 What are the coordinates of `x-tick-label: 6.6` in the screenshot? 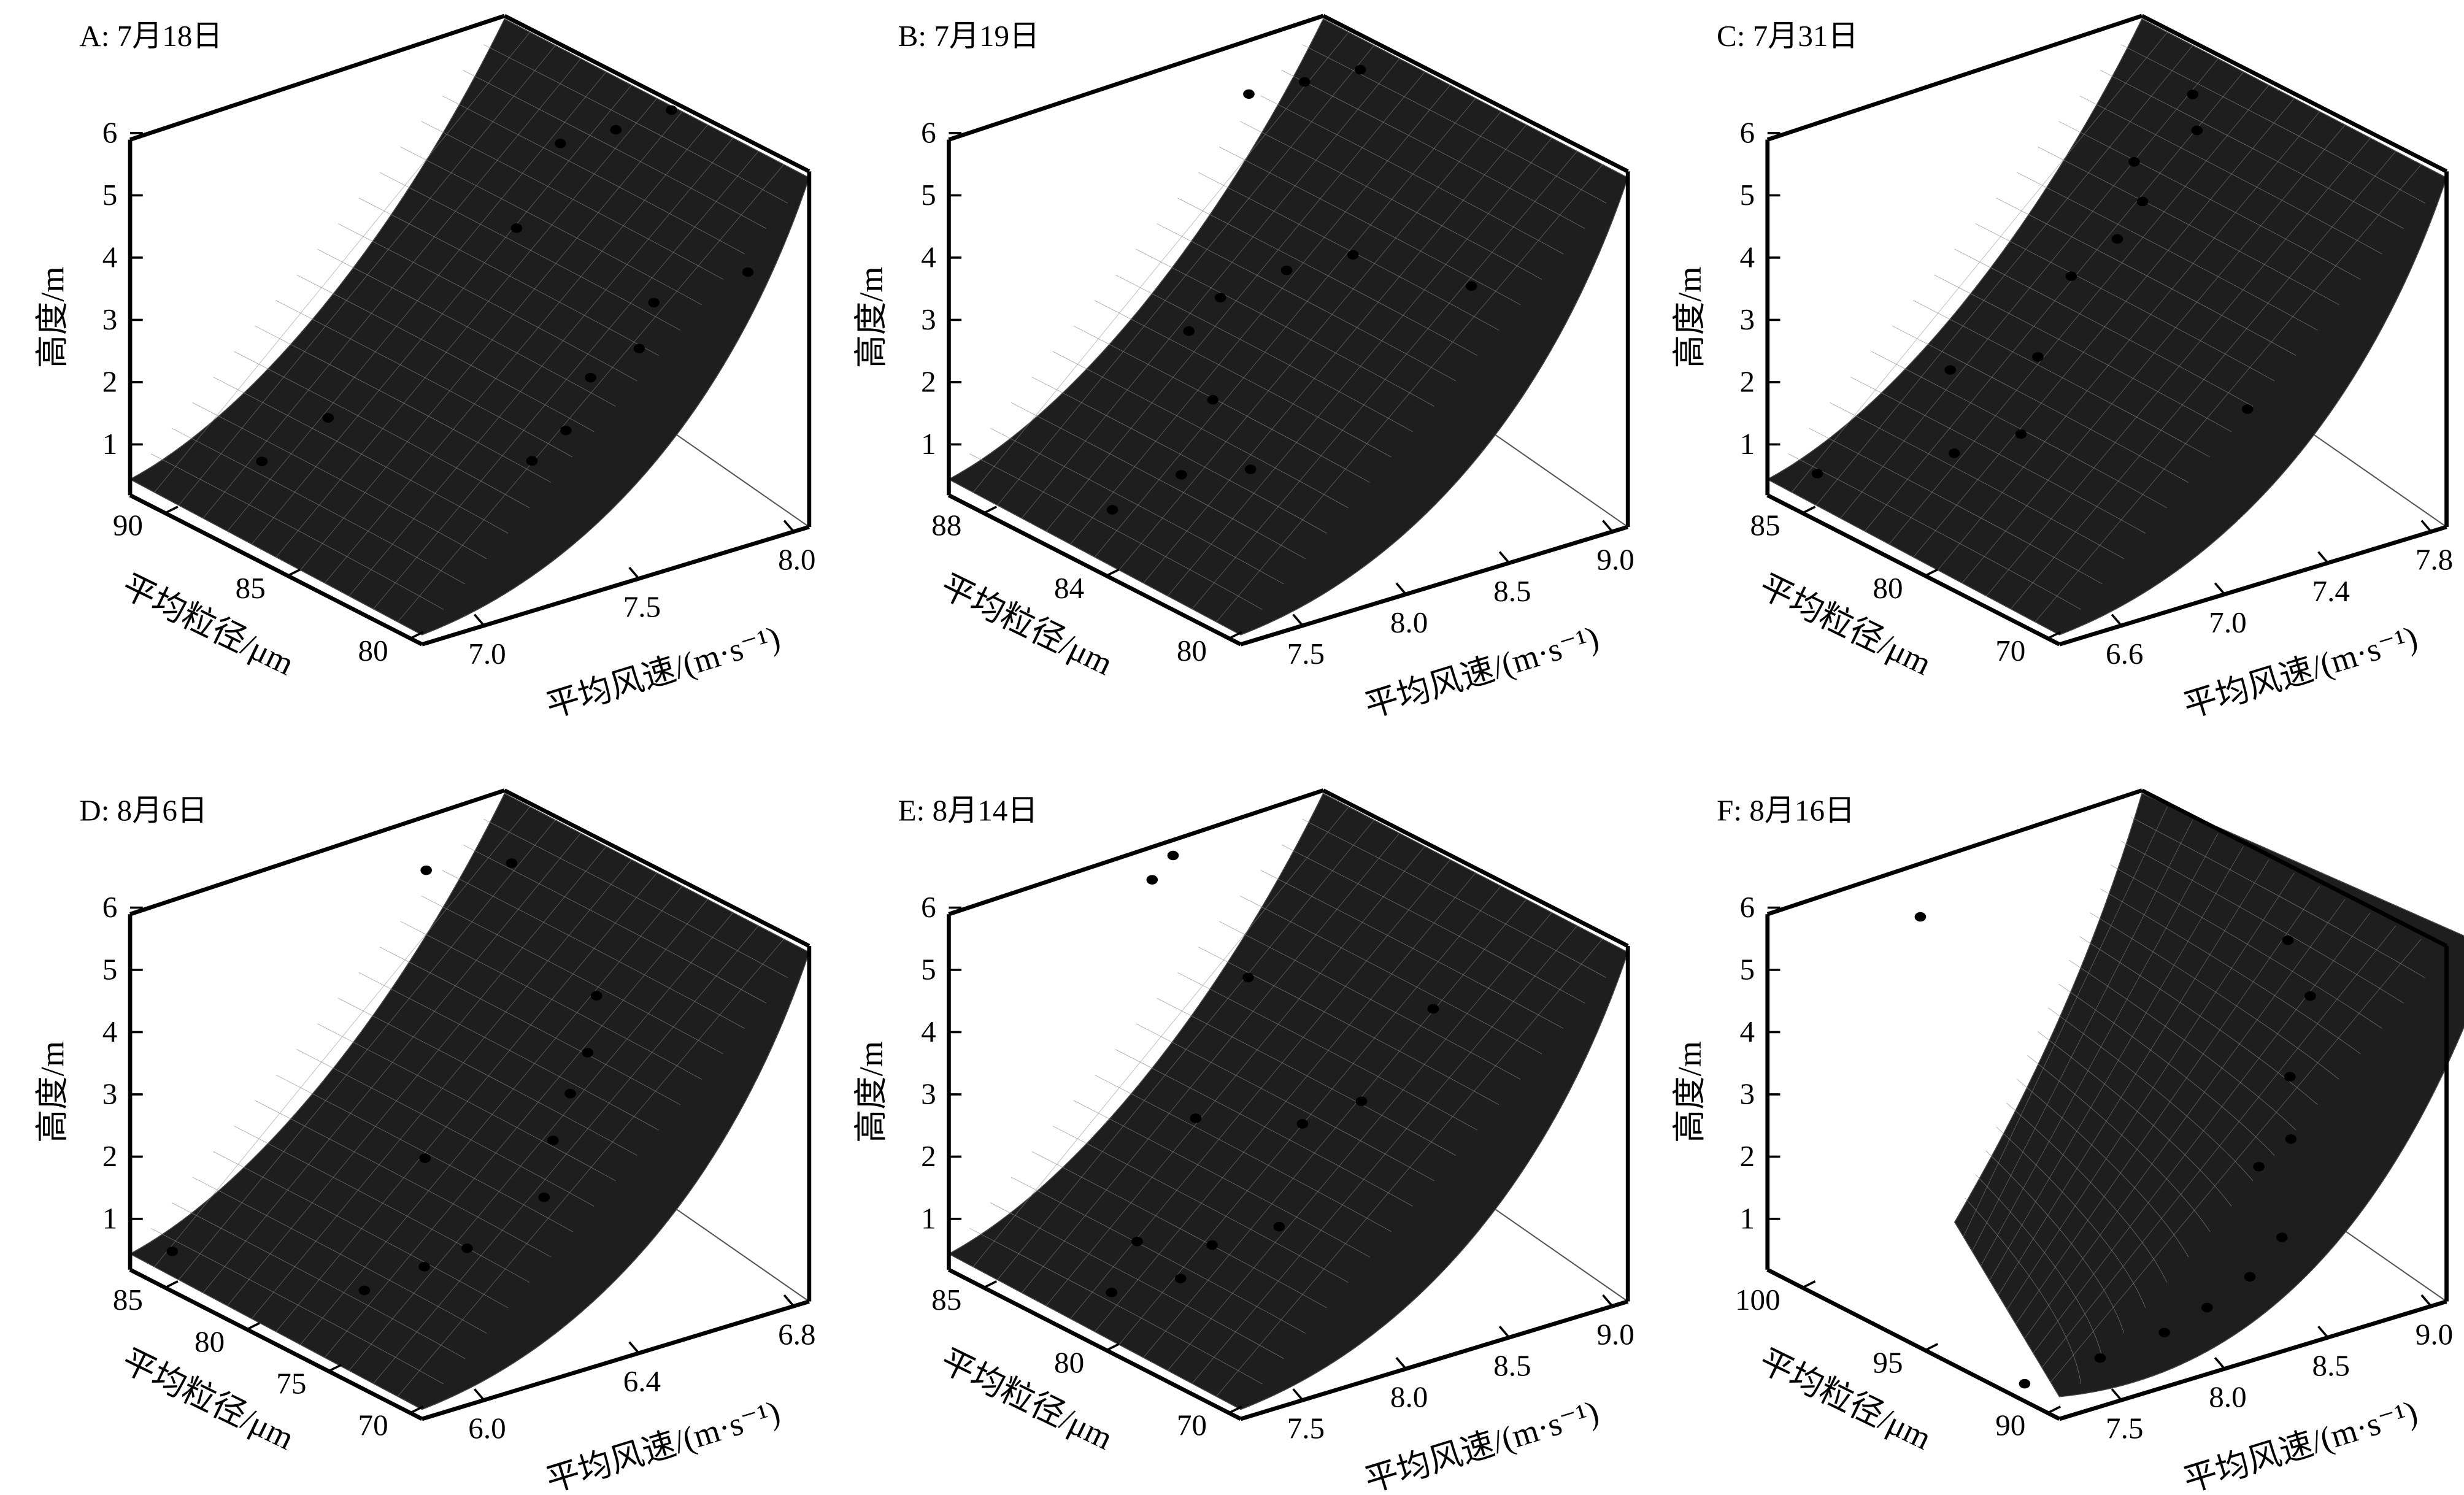 It's located at (2124, 654).